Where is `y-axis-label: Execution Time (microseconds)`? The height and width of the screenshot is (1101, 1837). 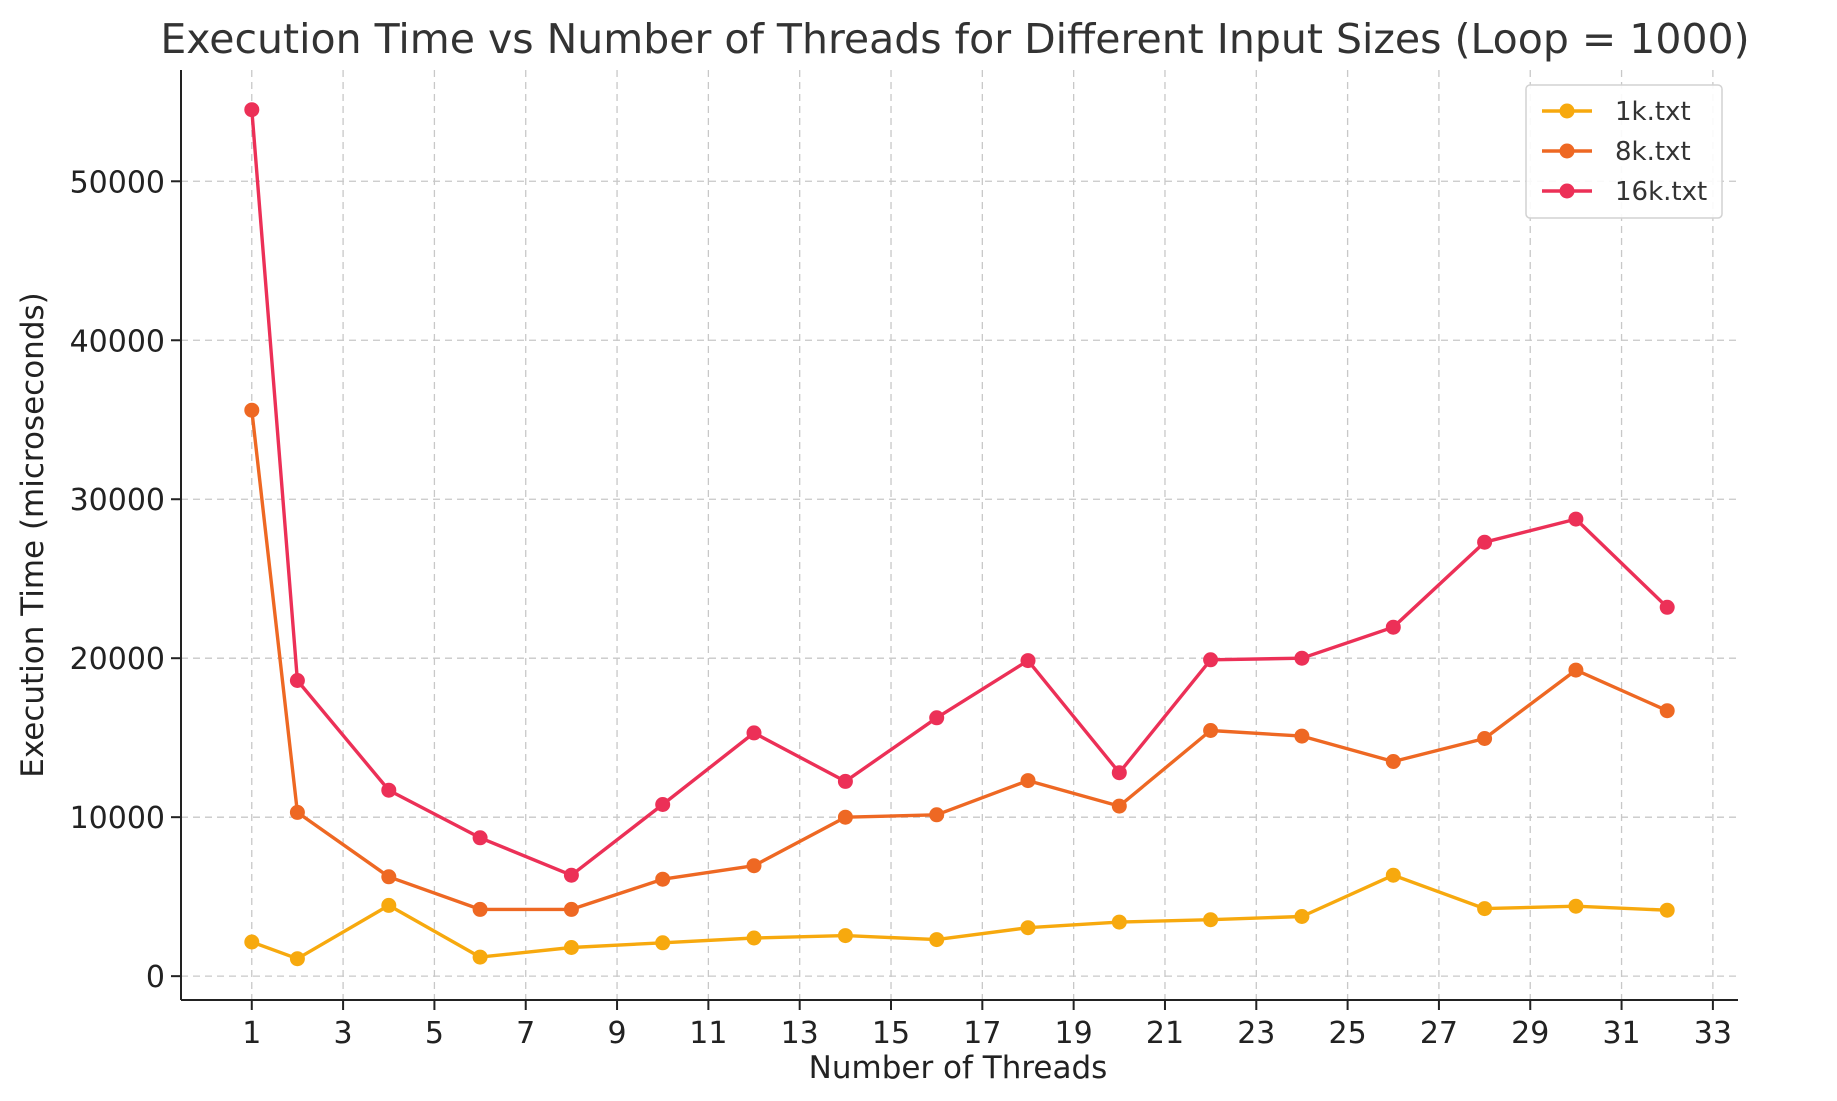
y-axis-label: Execution Time (microseconds) is located at coordinates (33, 534).